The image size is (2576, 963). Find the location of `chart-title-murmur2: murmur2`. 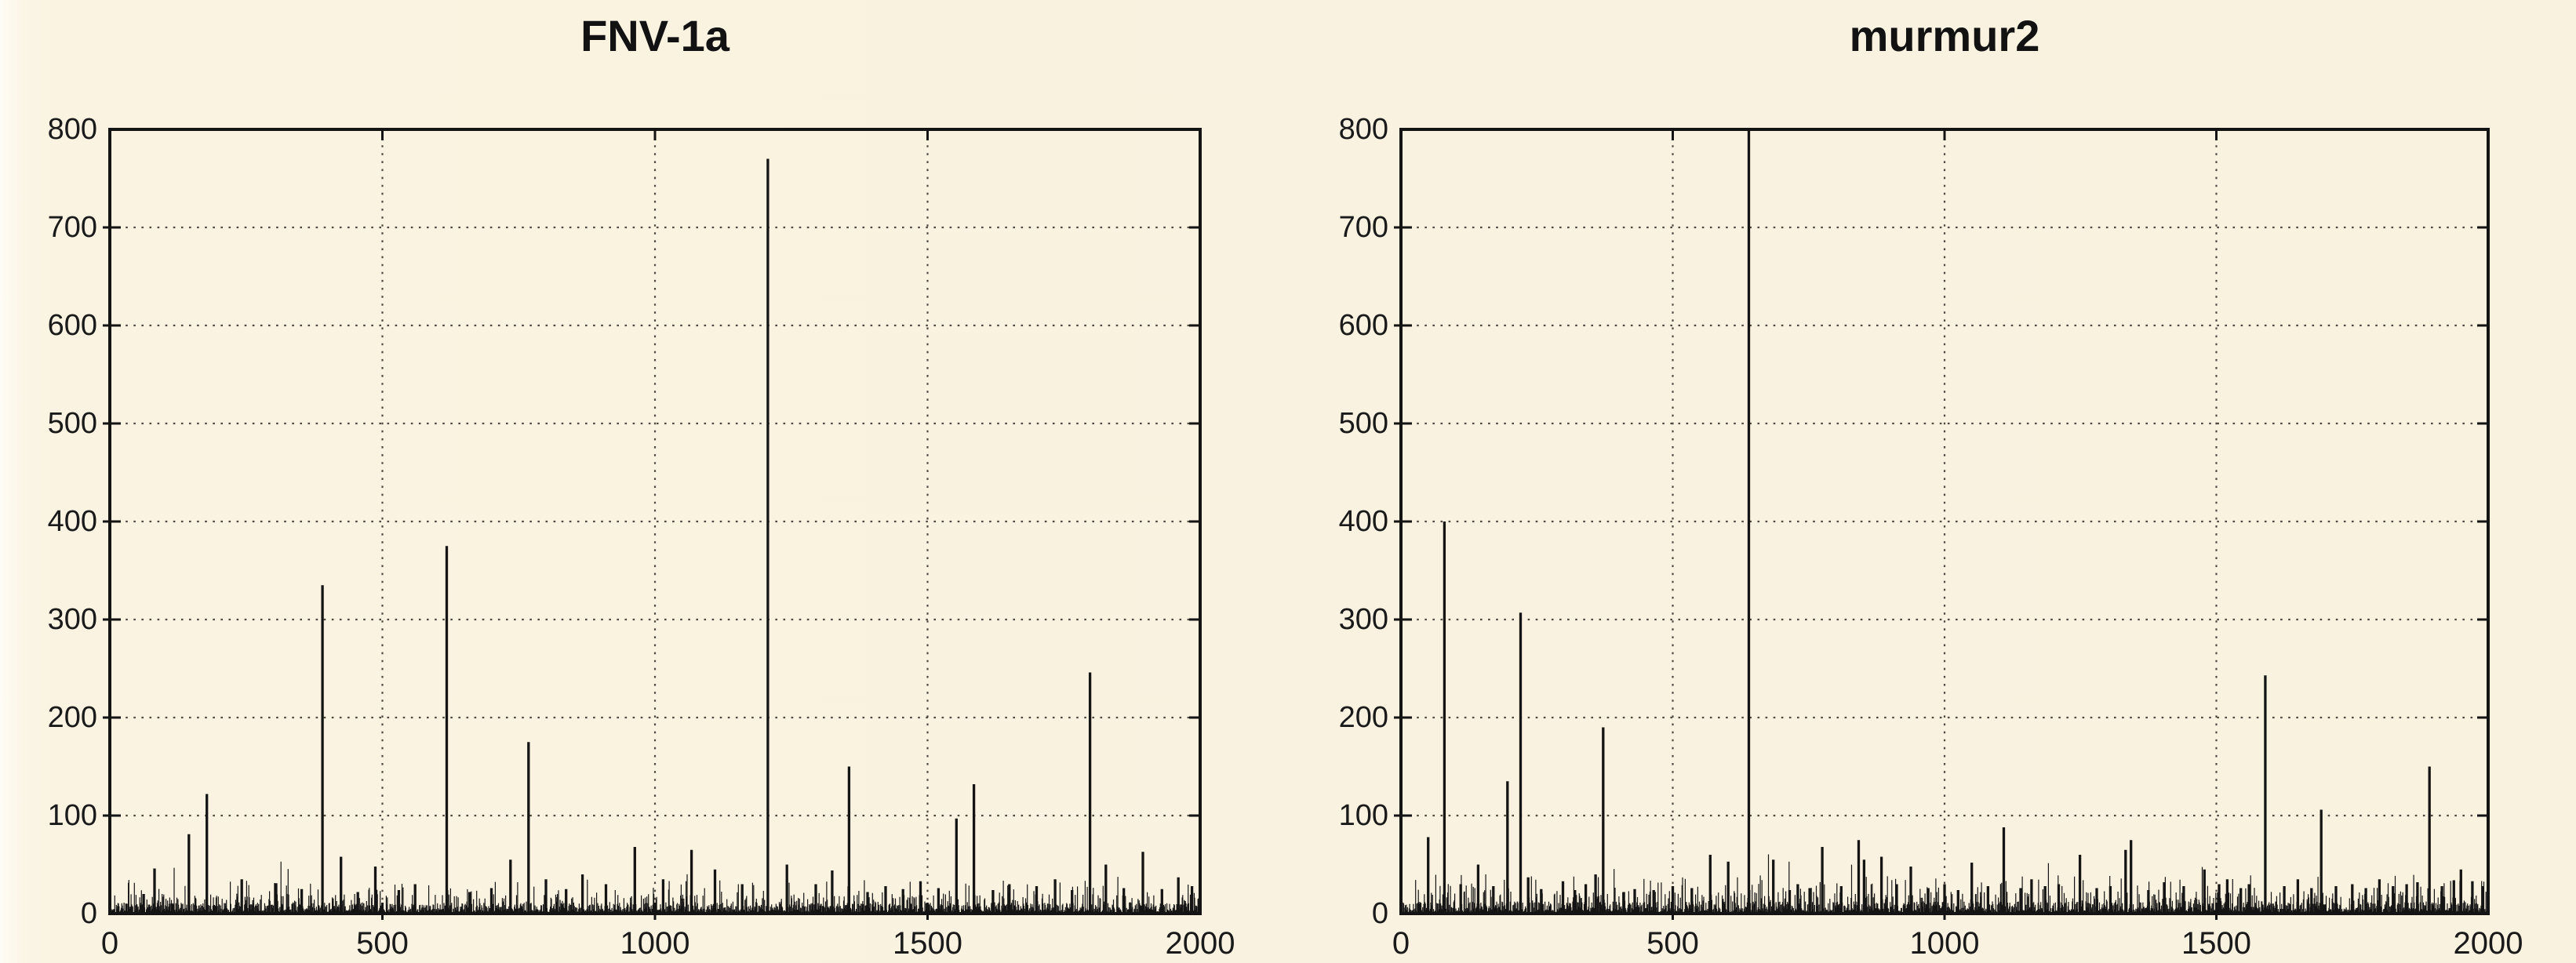

chart-title-murmur2: murmur2 is located at coordinates (1944, 35).